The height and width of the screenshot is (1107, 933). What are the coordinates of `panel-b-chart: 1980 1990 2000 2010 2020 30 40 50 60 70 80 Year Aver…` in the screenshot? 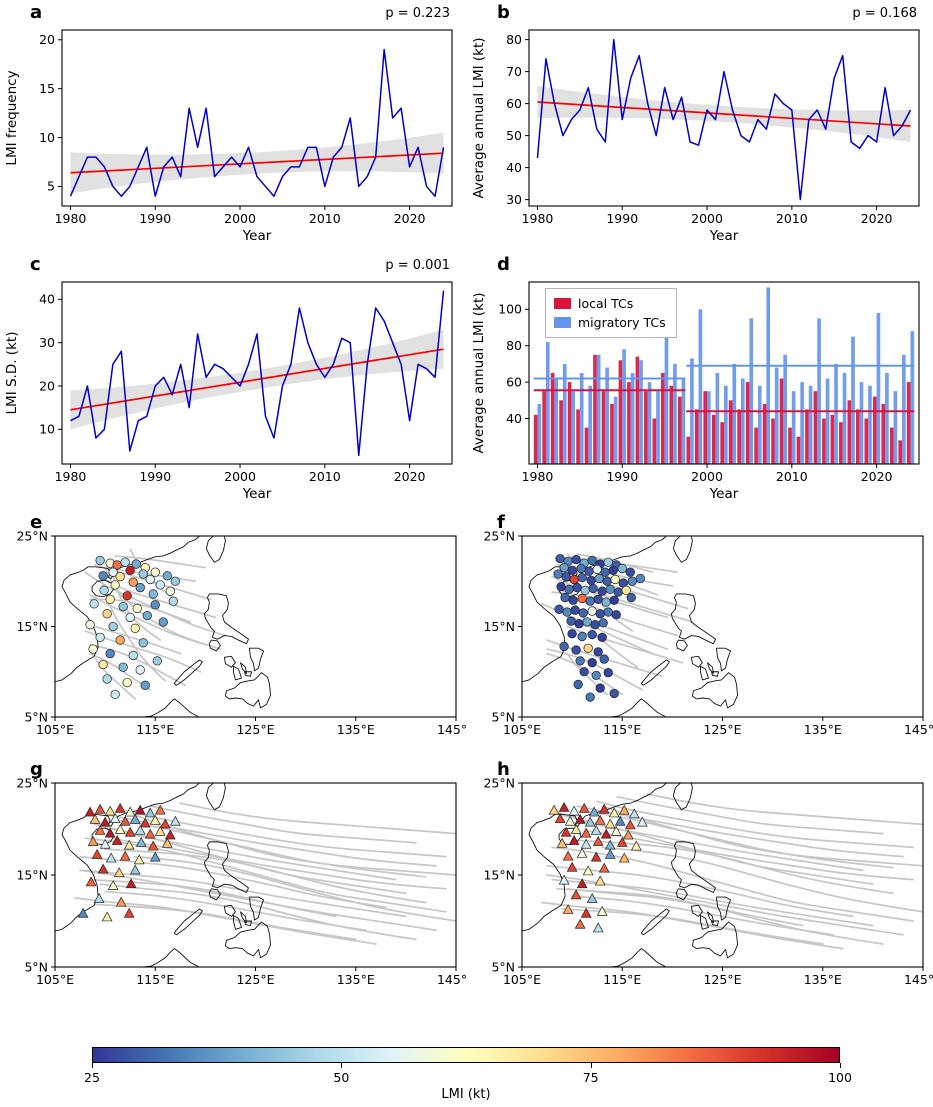 It's located at (695, 136).